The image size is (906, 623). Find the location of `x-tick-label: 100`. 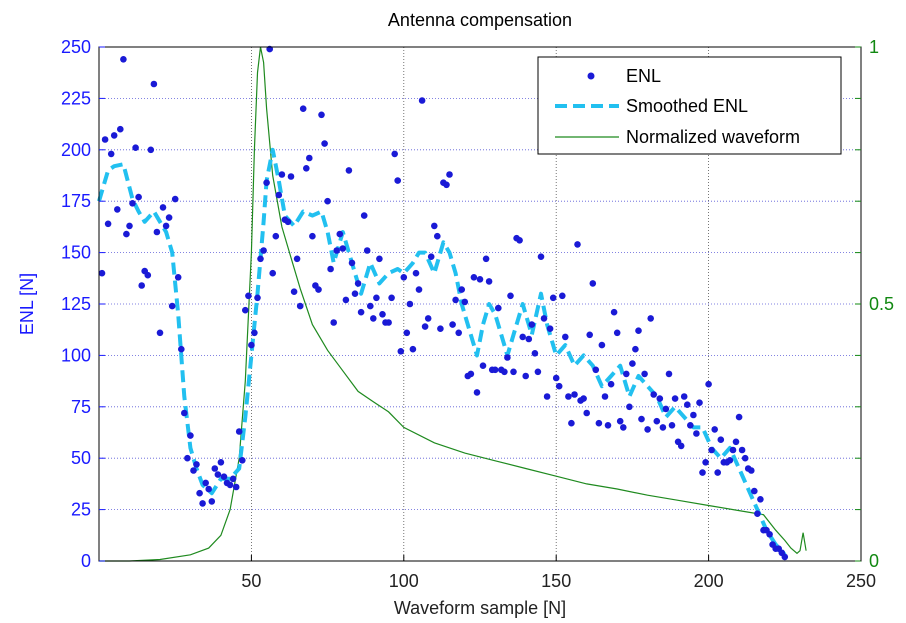

x-tick-label: 100 is located at coordinates (404, 581).